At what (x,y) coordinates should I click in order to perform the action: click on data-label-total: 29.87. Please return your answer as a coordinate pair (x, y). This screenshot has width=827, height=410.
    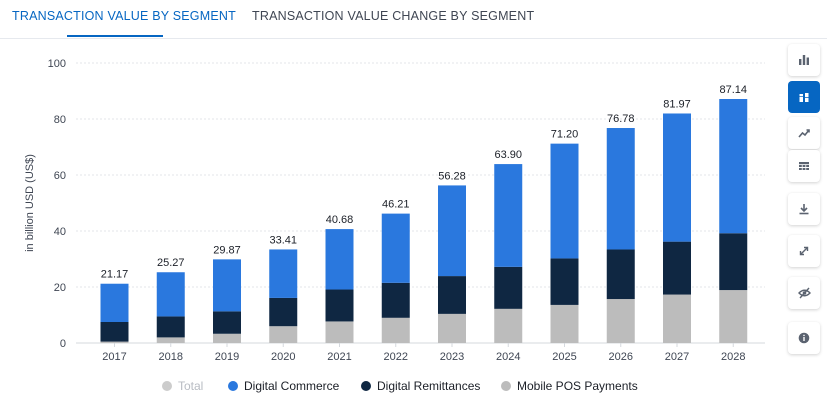
    Looking at the image, I should click on (227, 250).